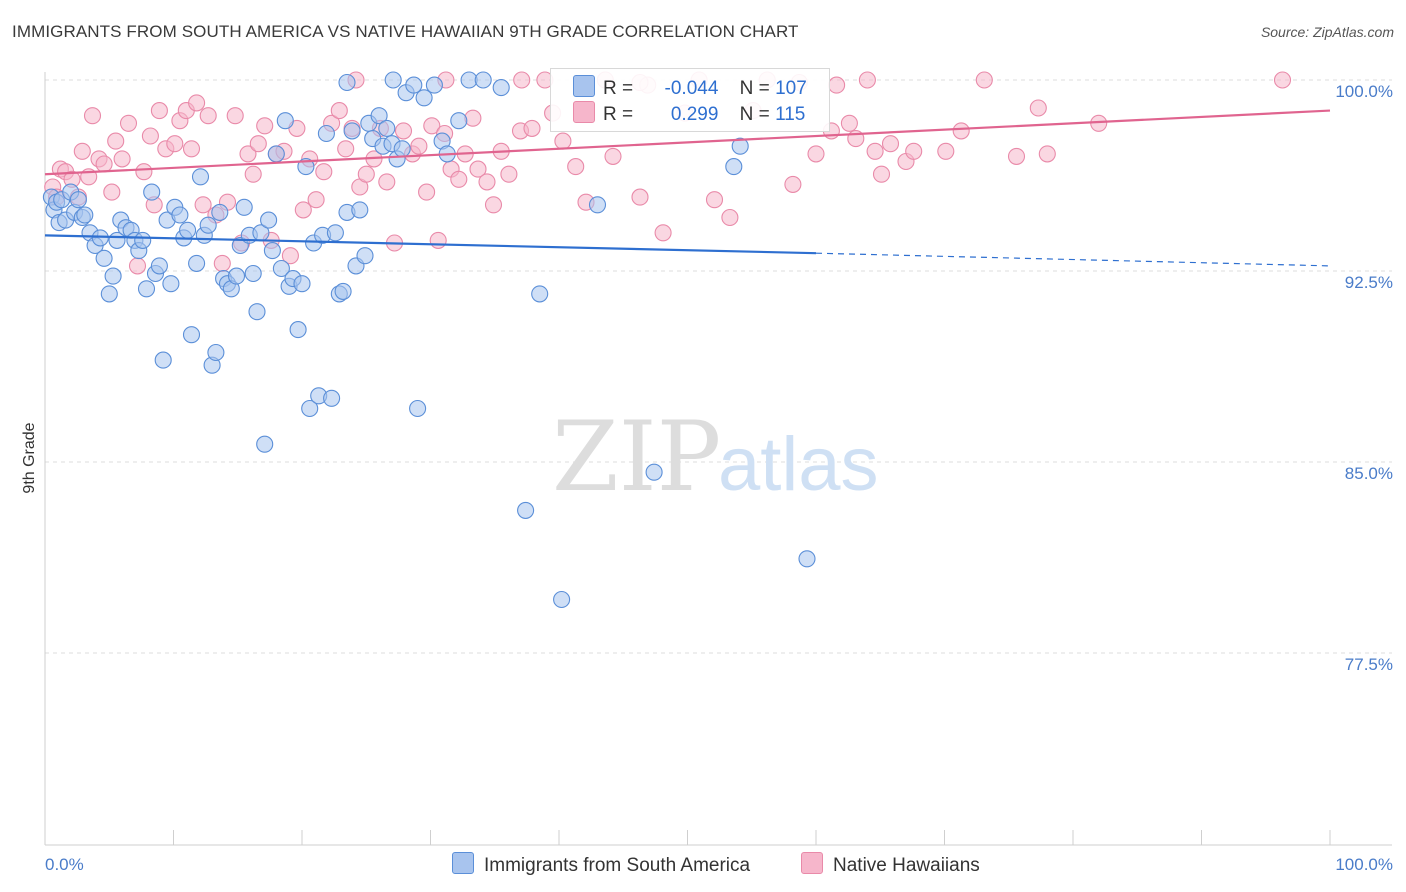 The width and height of the screenshot is (1406, 892). I want to click on series-legend-south-america: Immigrants from South America, so click(601, 864).